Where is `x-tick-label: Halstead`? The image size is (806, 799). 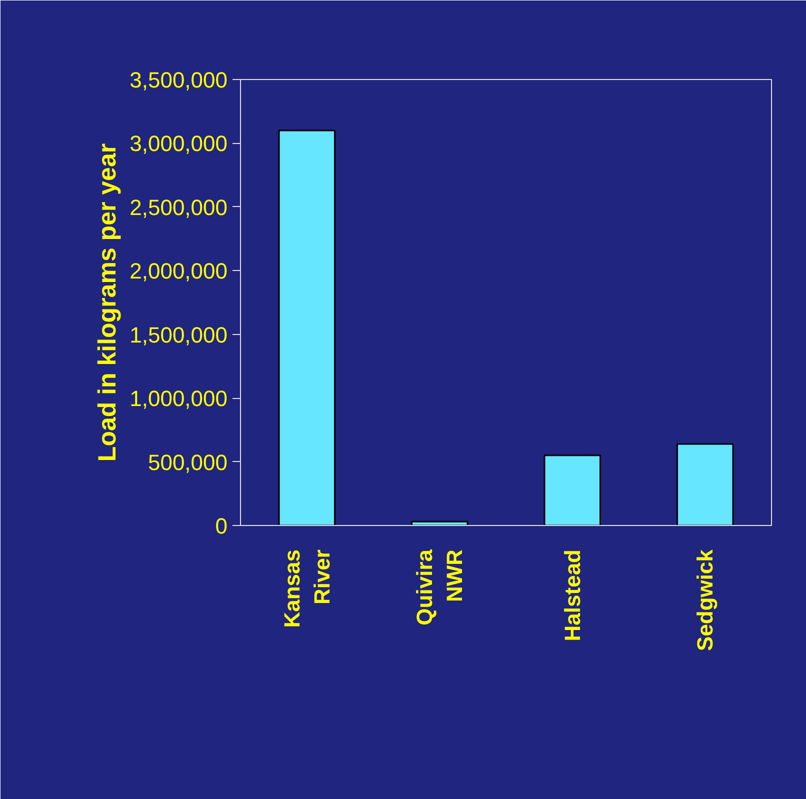 x-tick-label: Halstead is located at coordinates (572, 595).